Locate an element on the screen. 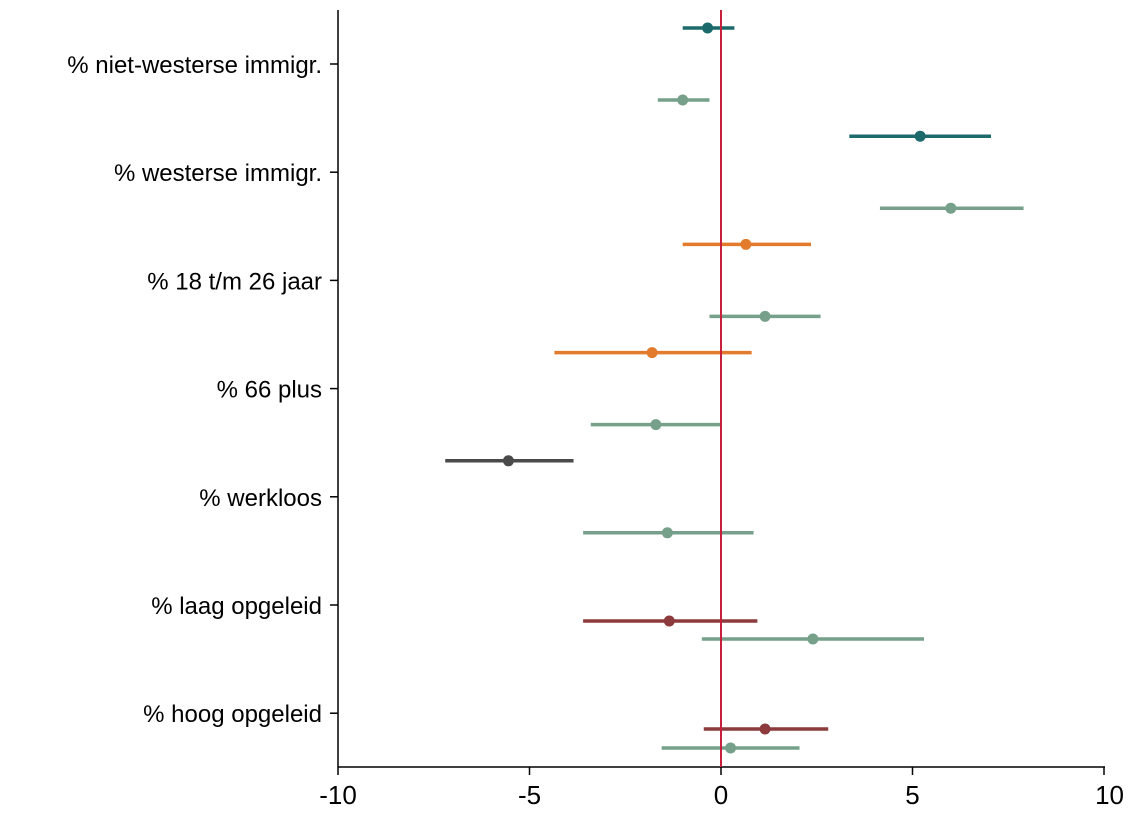  x-tick-label: -10 is located at coordinates (338, 794).